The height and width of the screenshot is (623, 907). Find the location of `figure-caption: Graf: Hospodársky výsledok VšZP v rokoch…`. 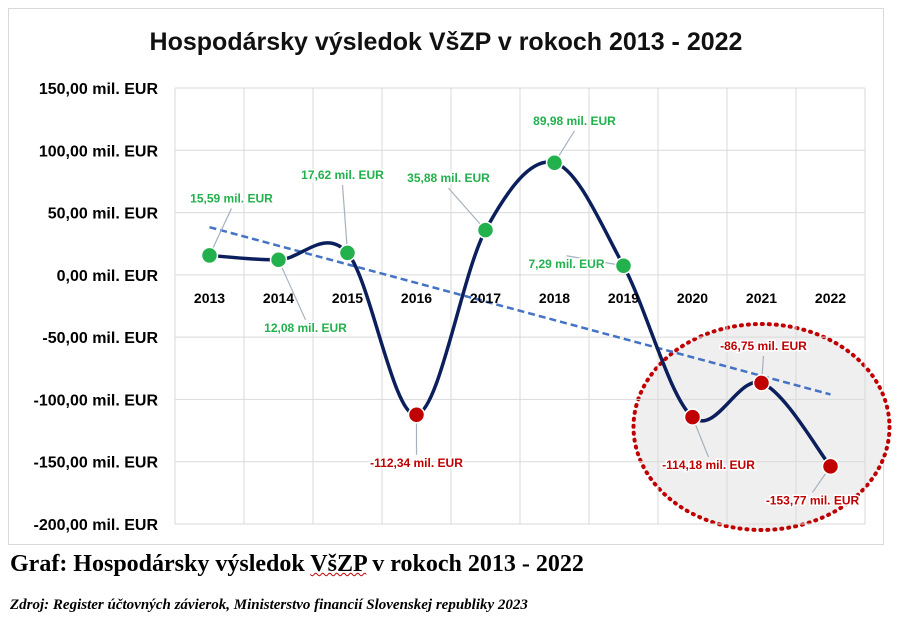

figure-caption: Graf: Hospodársky výsledok VšZP v rokoch… is located at coordinates (297, 564).